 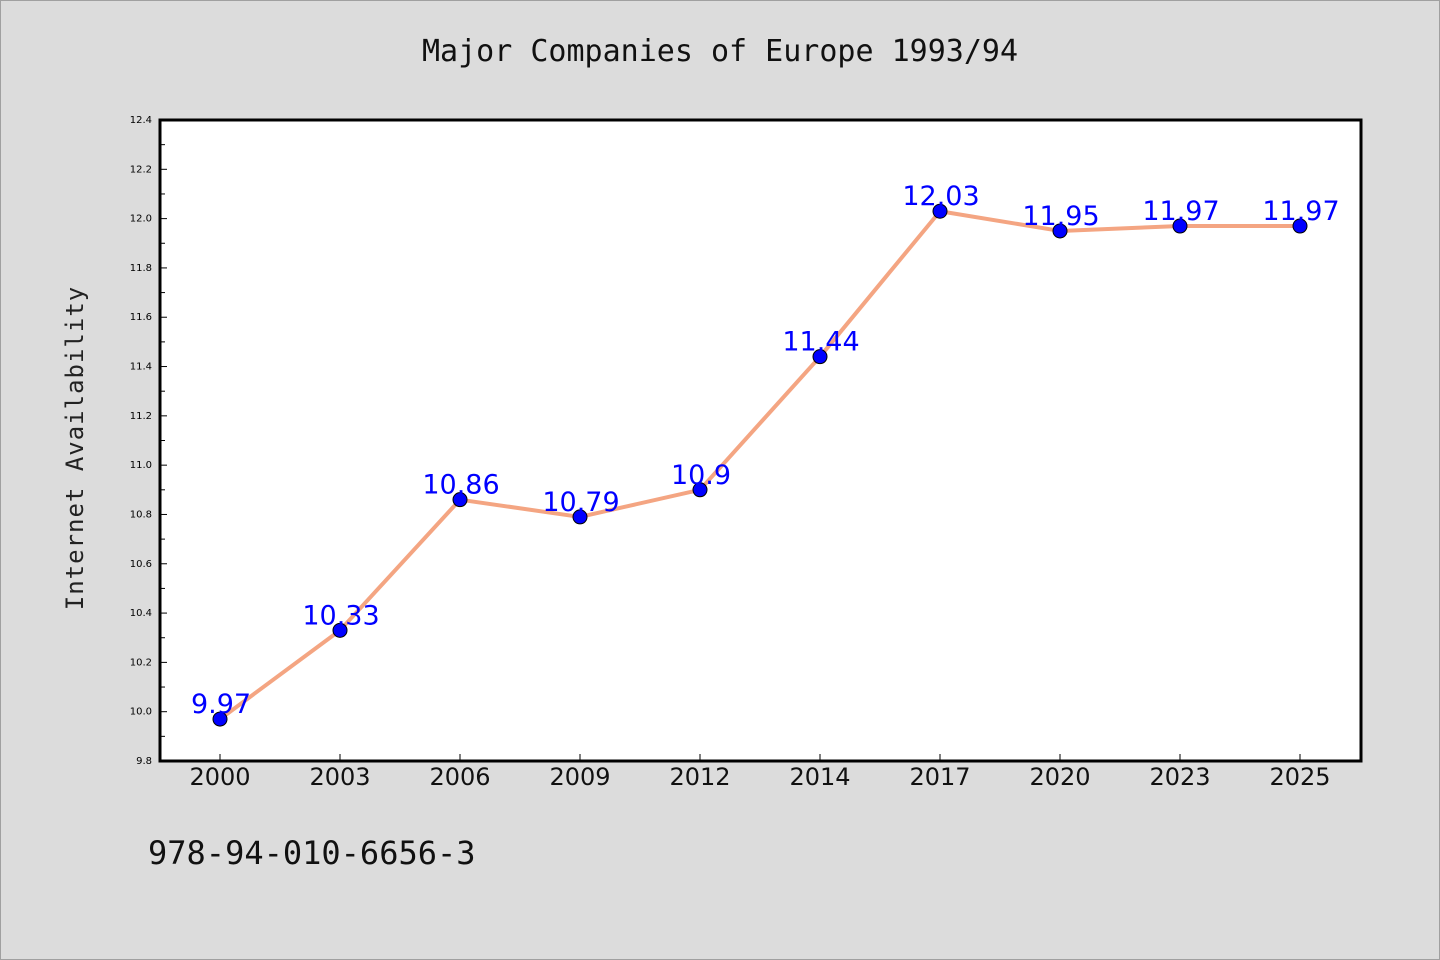 What do you see at coordinates (141, 416) in the screenshot?
I see `y-tick-label: 11.2` at bounding box center [141, 416].